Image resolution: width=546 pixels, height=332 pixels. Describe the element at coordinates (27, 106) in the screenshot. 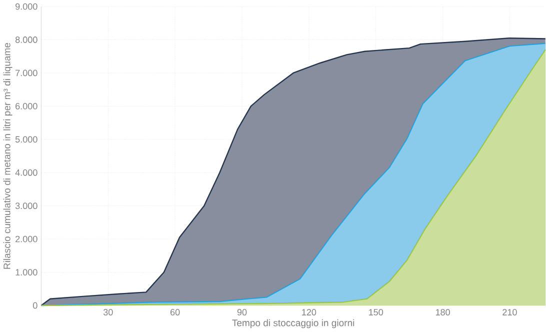

I see `y-tick-label: 6.000` at that location.